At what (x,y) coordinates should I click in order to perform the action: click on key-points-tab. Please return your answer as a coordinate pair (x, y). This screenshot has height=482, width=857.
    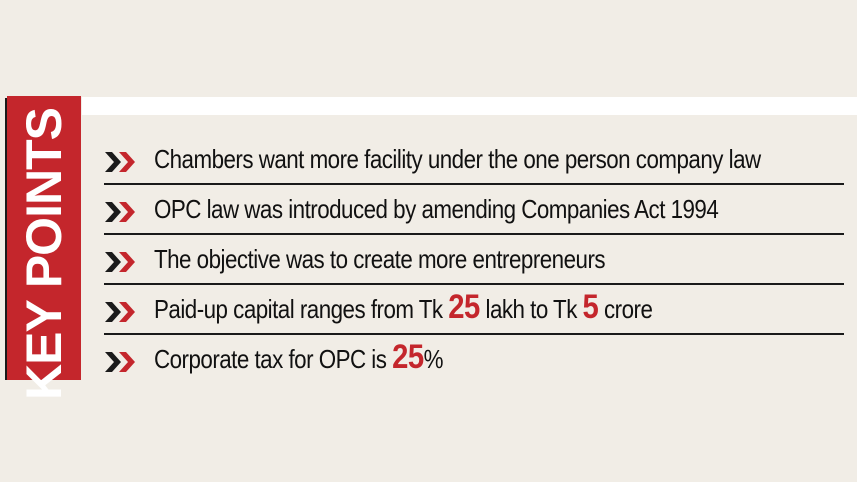
    Looking at the image, I should click on (44, 238).